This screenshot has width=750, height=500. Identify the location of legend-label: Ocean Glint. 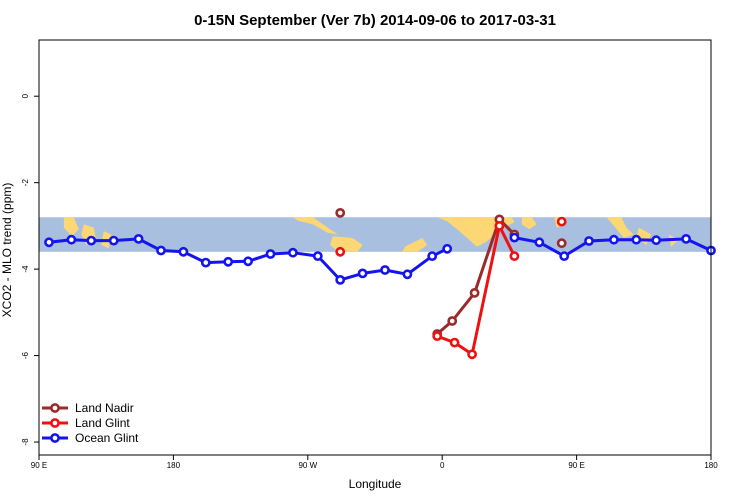
(107, 438).